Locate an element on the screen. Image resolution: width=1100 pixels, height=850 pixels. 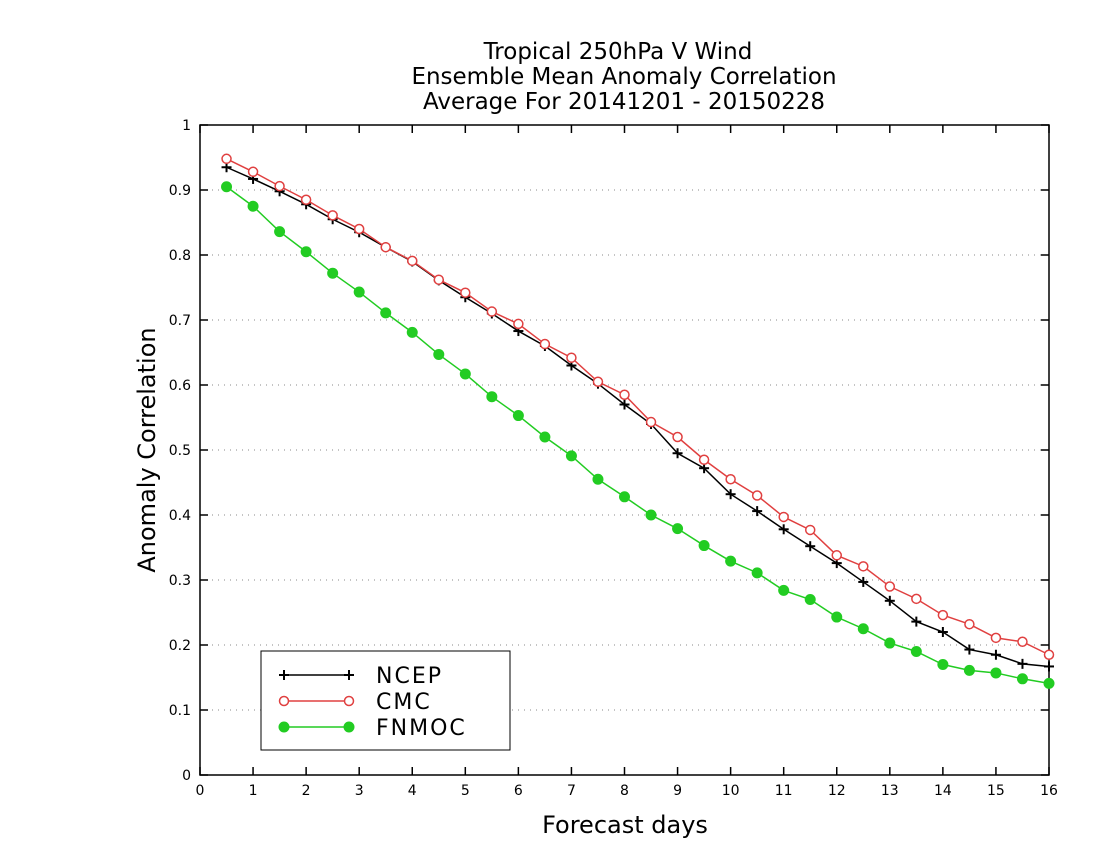
y-tick-label: 0.3 is located at coordinates (180, 581).